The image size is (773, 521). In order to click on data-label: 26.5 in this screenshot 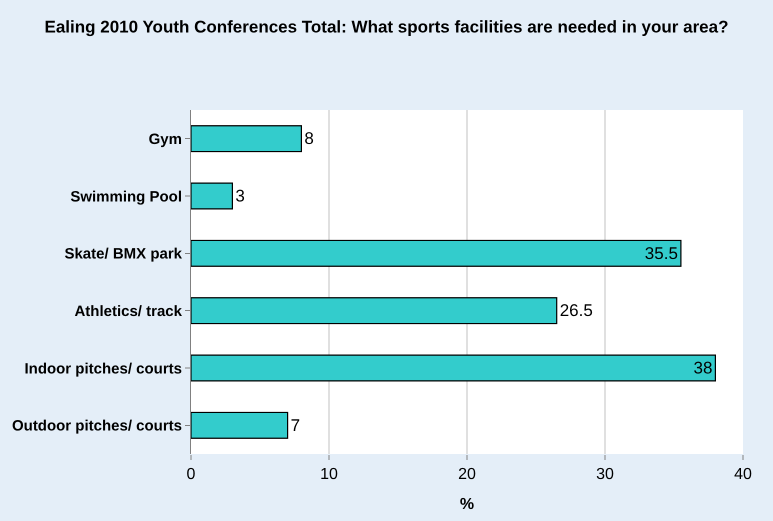, I will do `click(576, 310)`.